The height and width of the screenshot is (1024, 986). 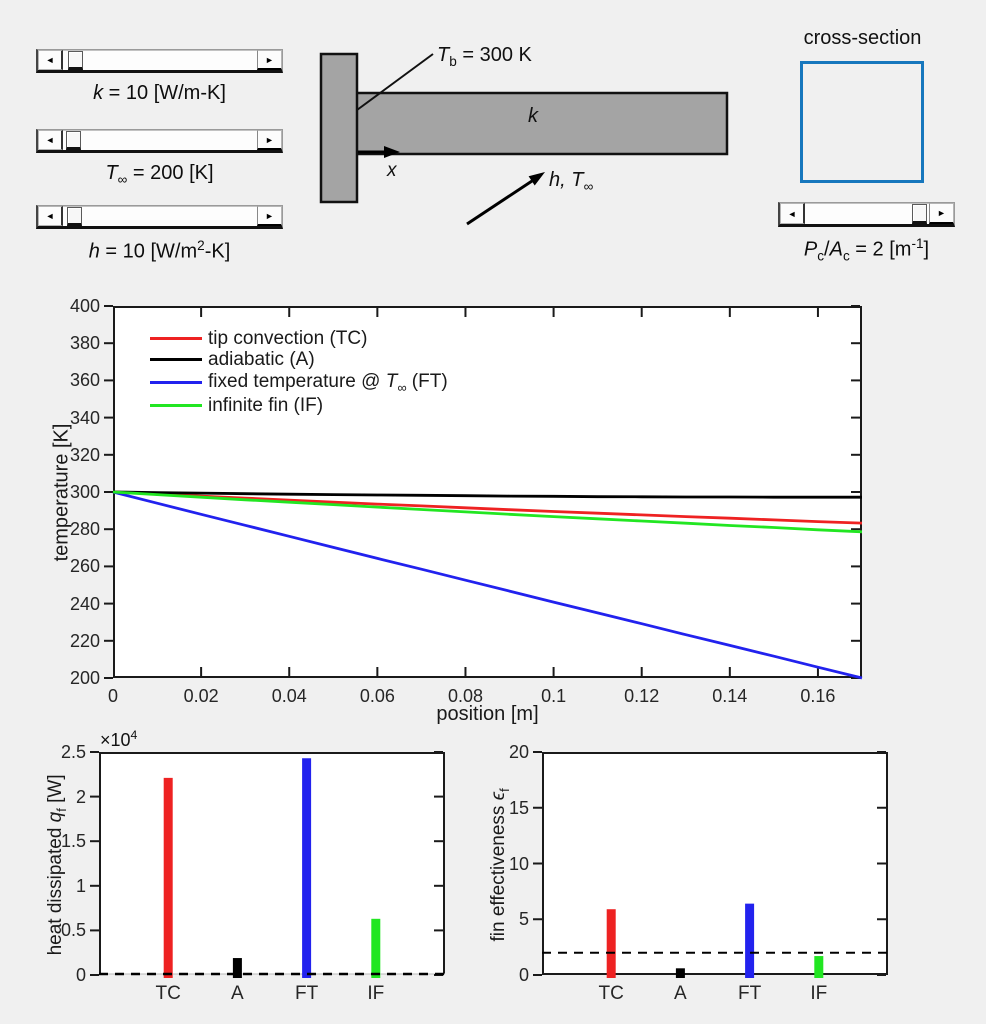 What do you see at coordinates (73, 752) in the screenshot?
I see `y-tick-label: 2.5` at bounding box center [73, 752].